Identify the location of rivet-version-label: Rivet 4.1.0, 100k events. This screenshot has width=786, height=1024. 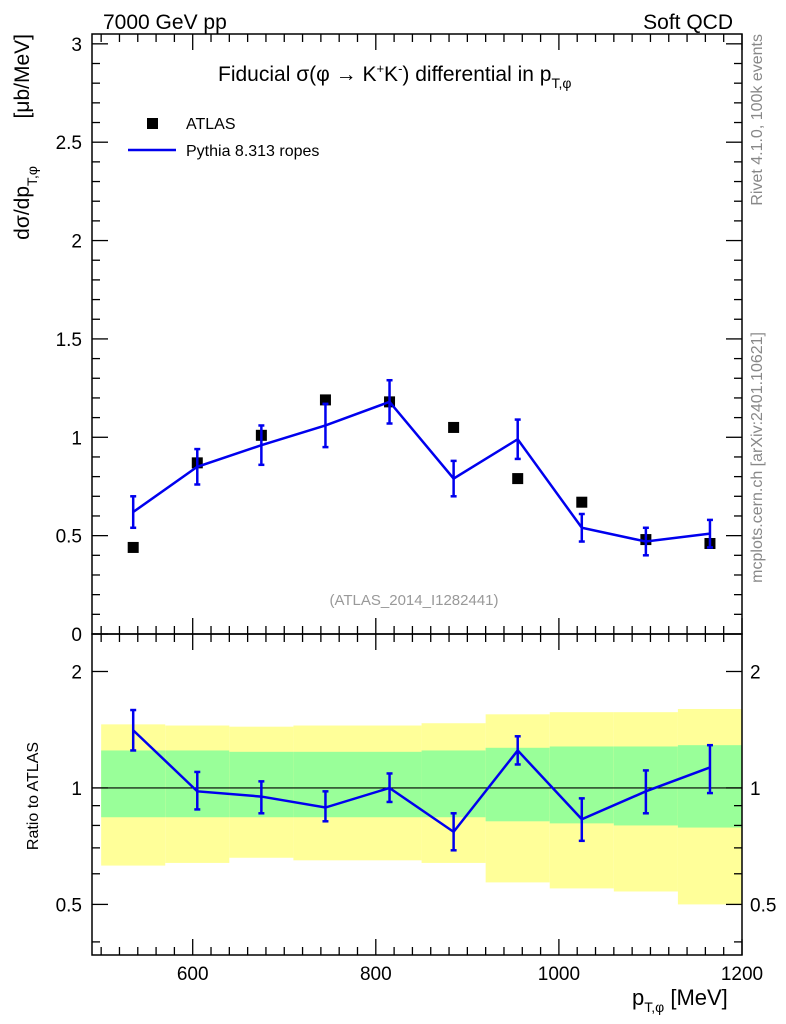
(757, 120).